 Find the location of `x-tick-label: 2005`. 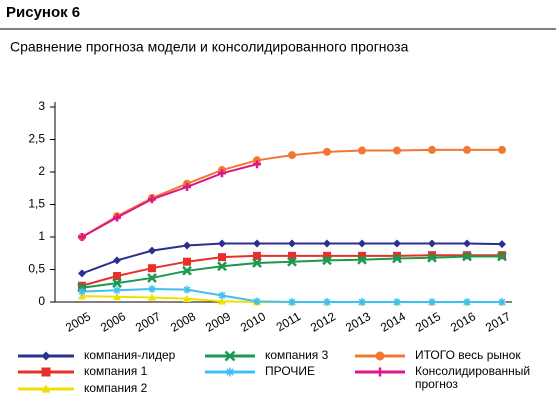

x-tick-label: 2005 is located at coordinates (78, 322).